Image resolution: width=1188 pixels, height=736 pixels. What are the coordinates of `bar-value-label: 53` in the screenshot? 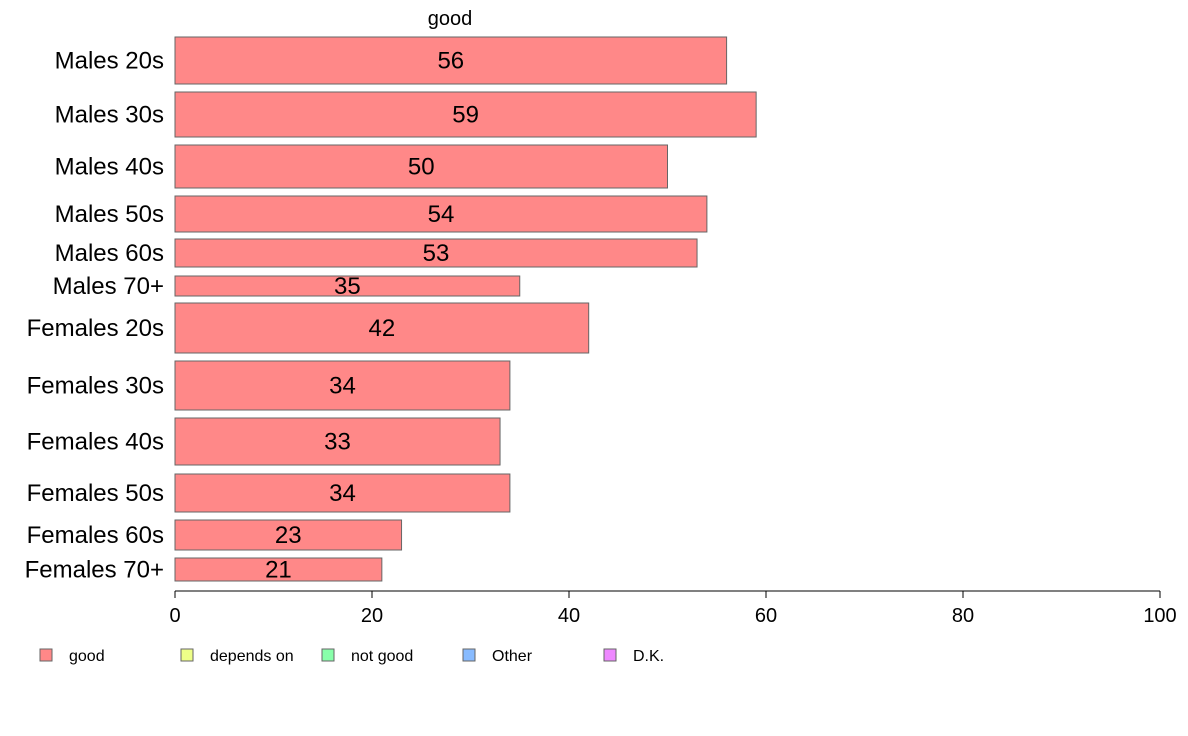 It's located at (436, 253).